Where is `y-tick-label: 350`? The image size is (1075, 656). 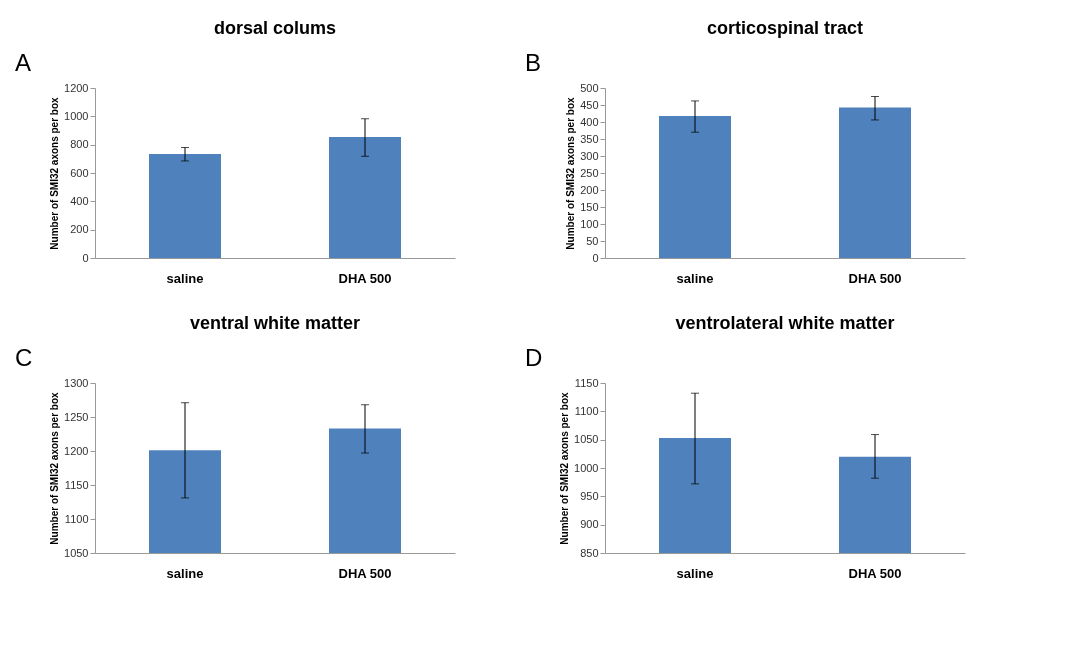 y-tick-label: 350 is located at coordinates (589, 138).